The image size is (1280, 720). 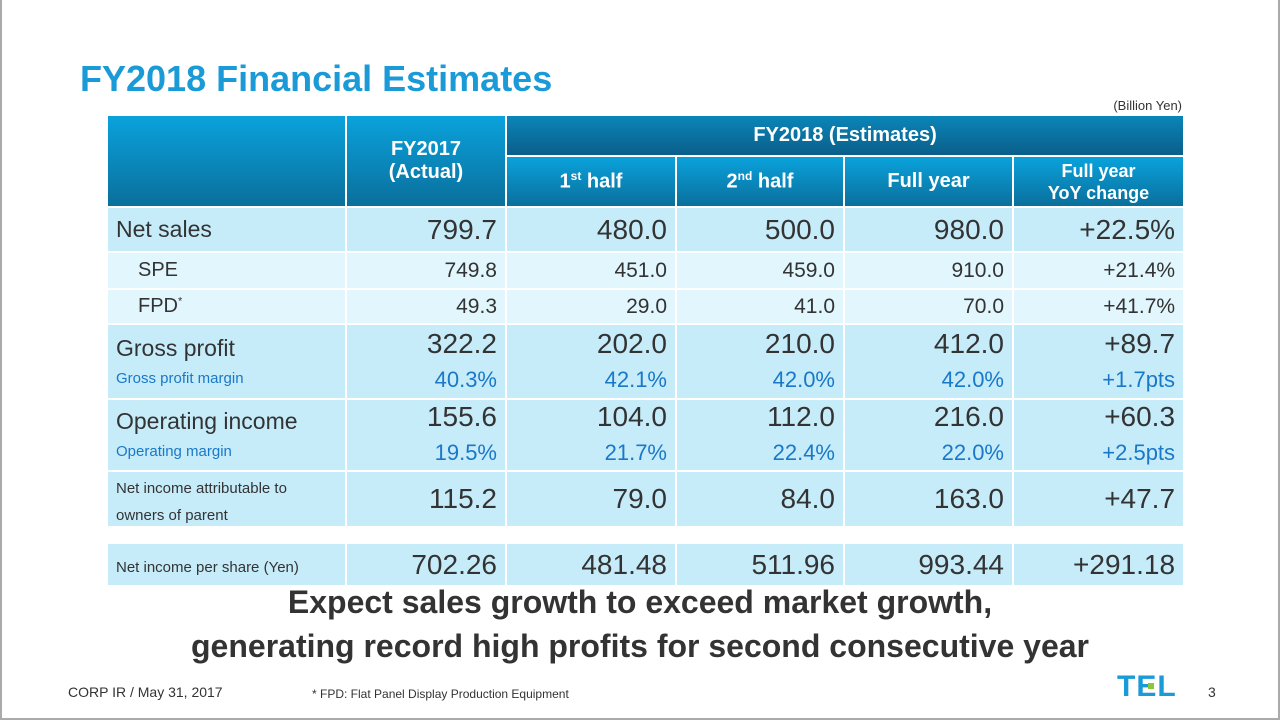 What do you see at coordinates (426, 270) in the screenshot?
I see `value-cell: 749.8` at bounding box center [426, 270].